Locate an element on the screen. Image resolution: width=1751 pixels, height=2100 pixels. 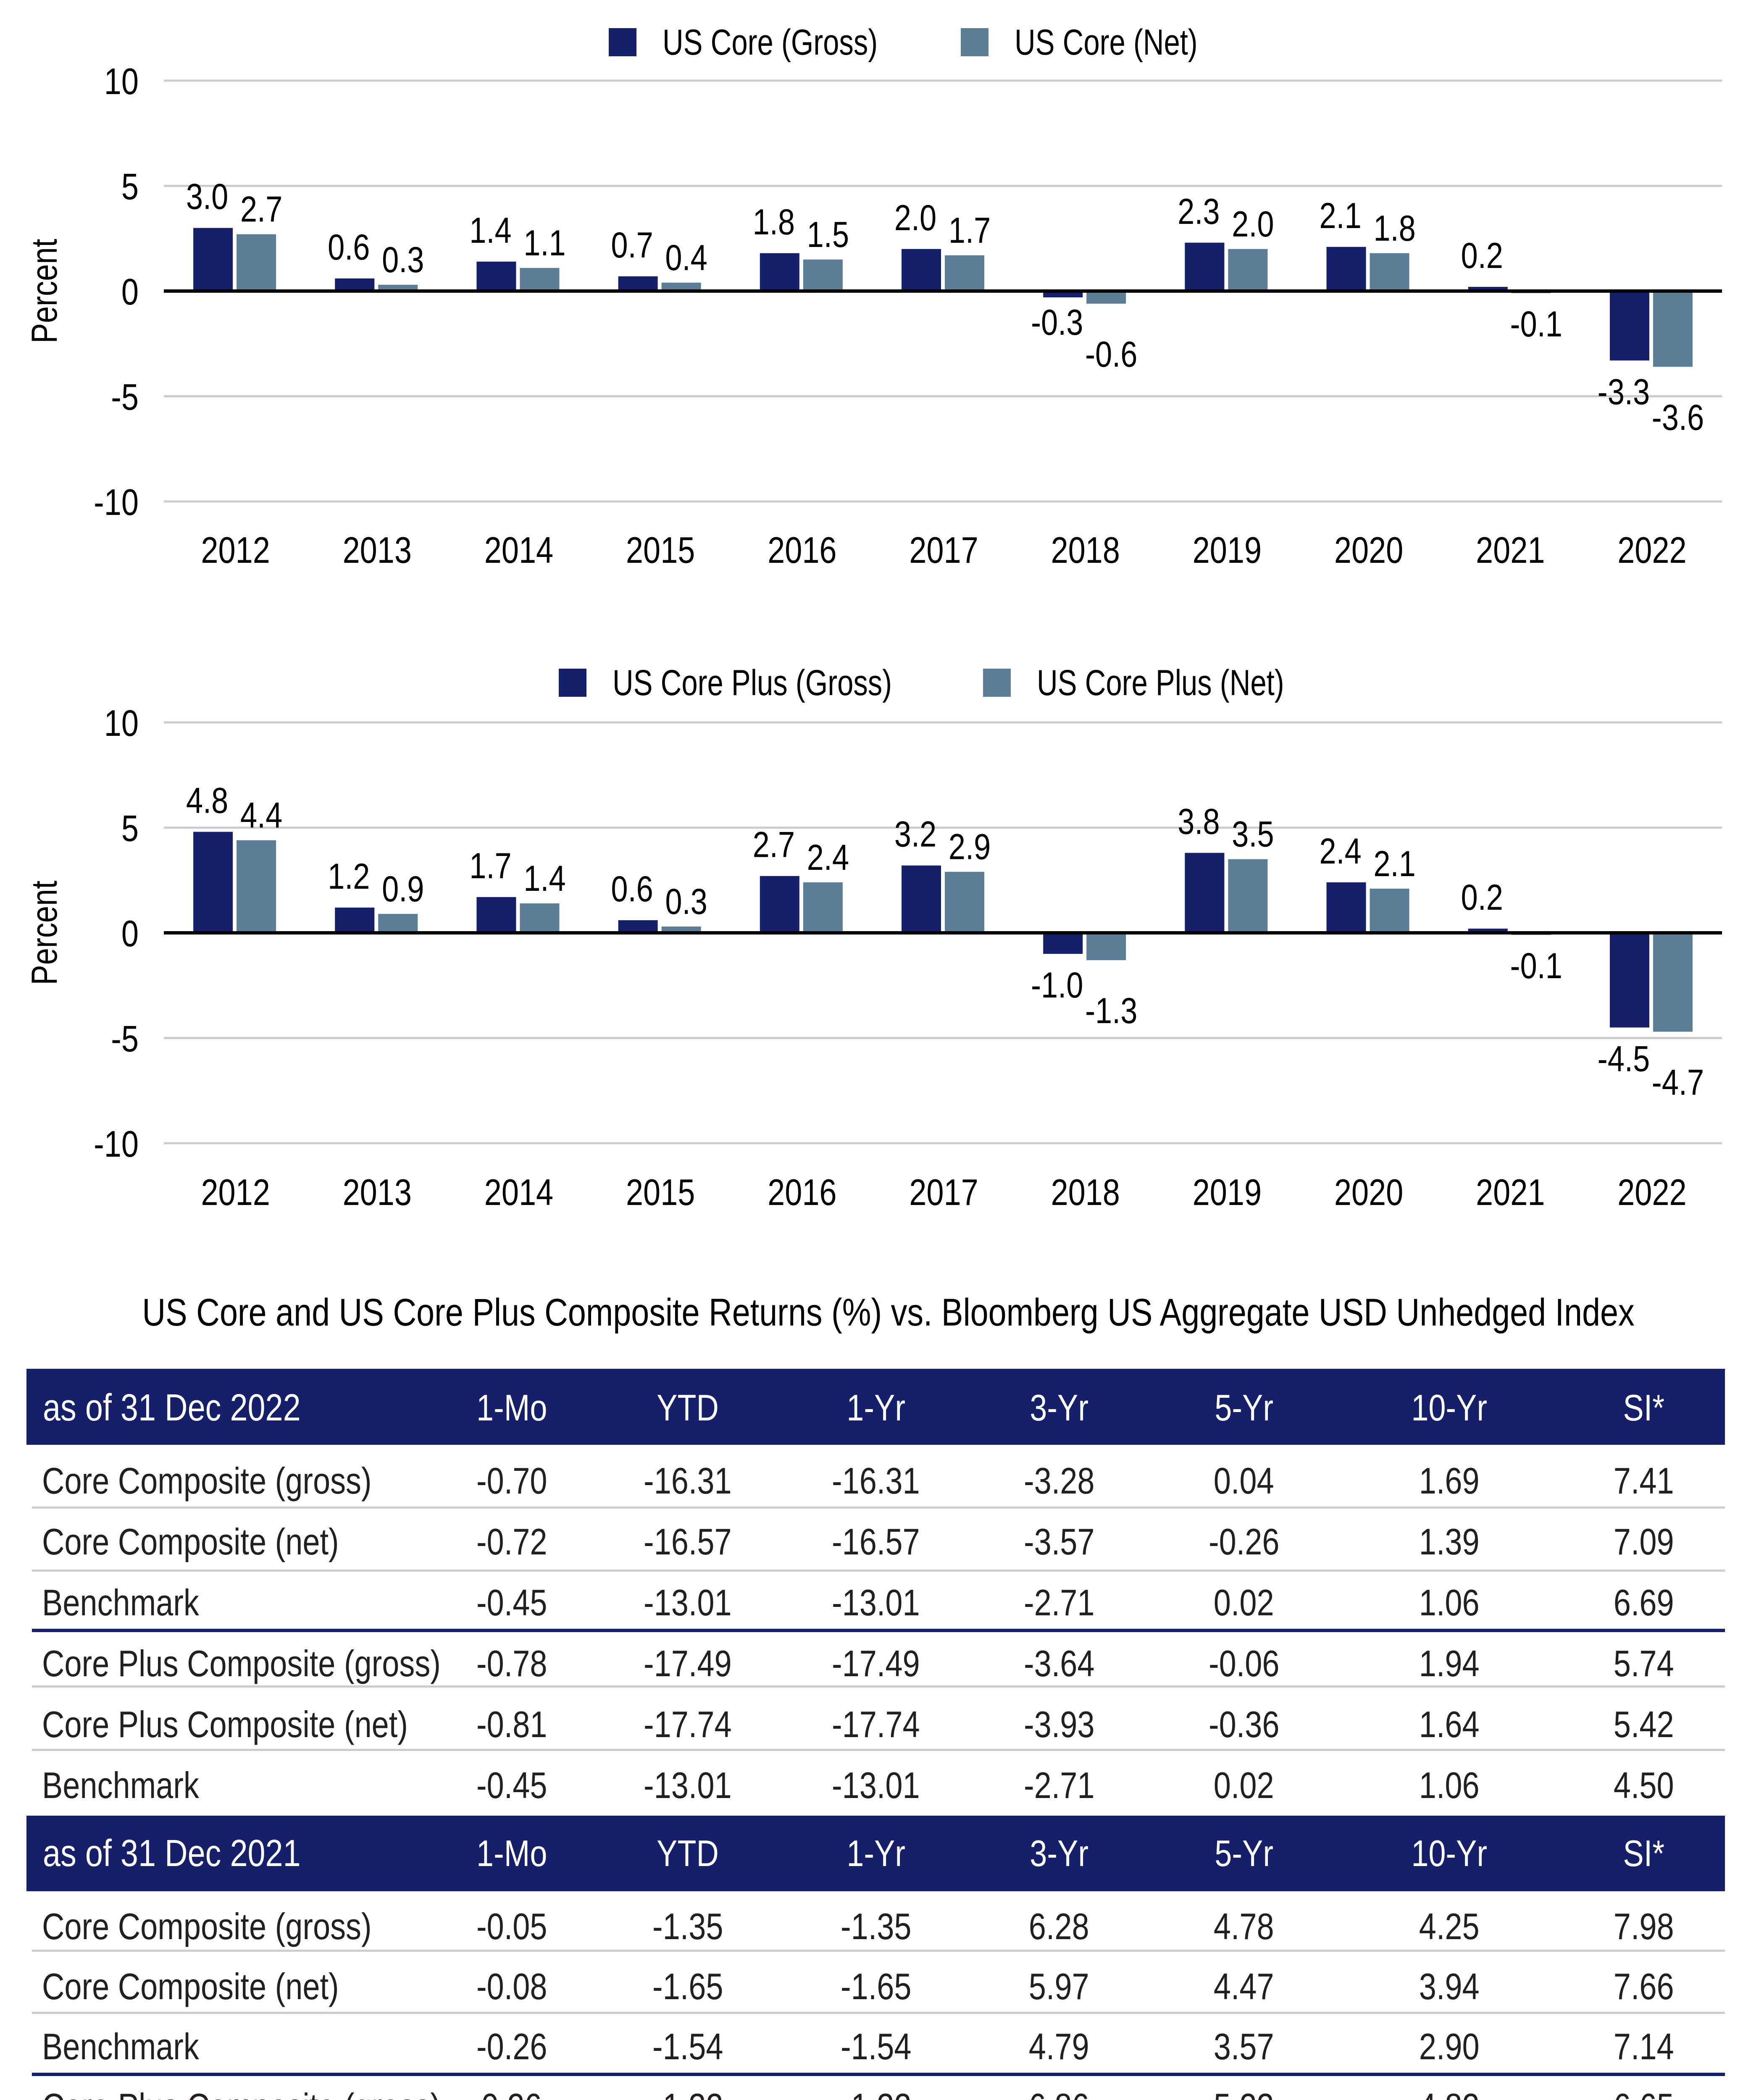
x-tick-label: 2019 is located at coordinates (1227, 550).